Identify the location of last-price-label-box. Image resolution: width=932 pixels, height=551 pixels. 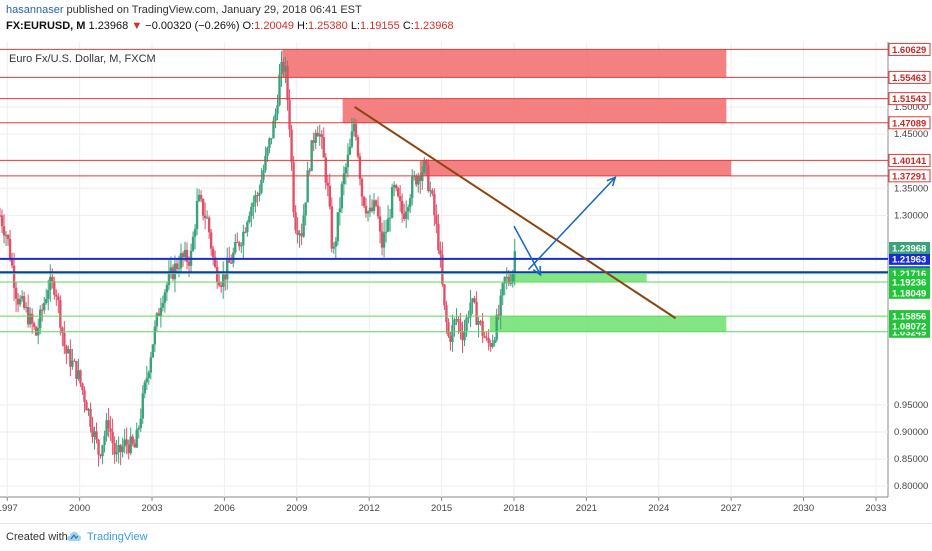
(909, 248).